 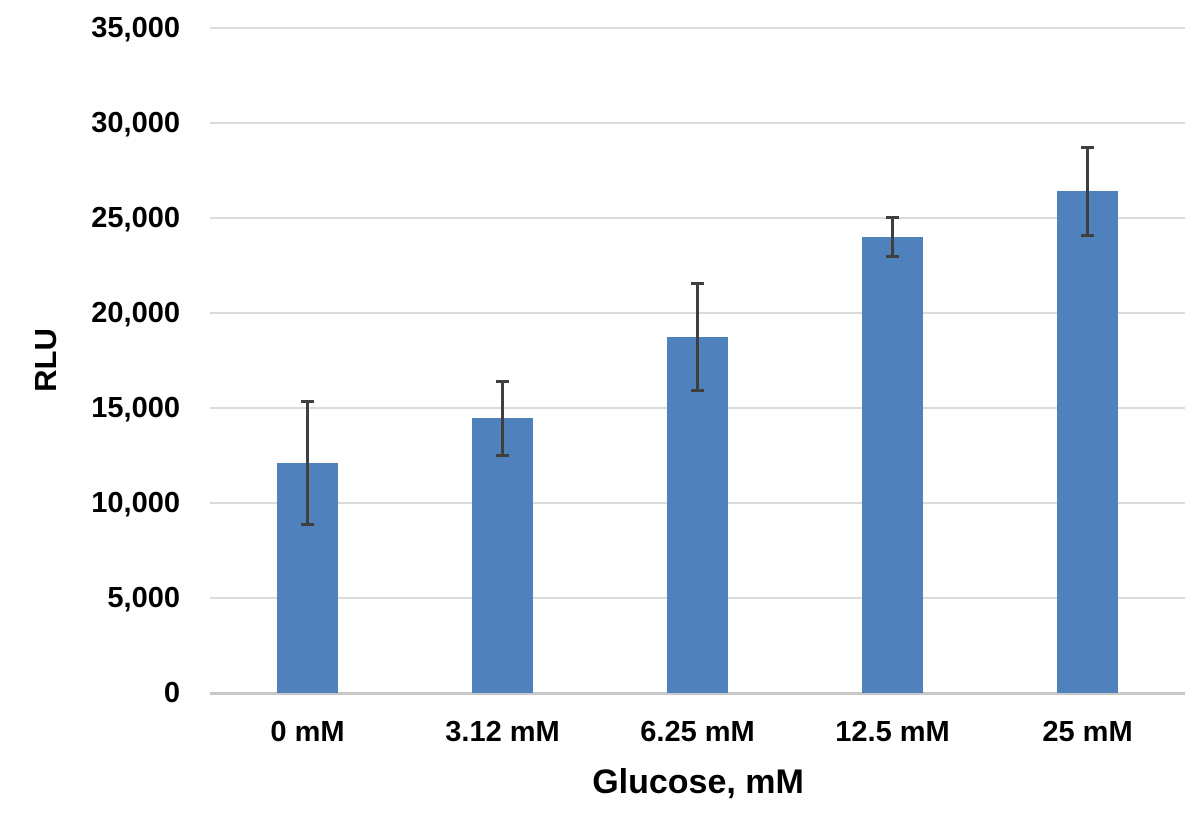 What do you see at coordinates (698, 782) in the screenshot?
I see `x-axis-title: Glucose, mM` at bounding box center [698, 782].